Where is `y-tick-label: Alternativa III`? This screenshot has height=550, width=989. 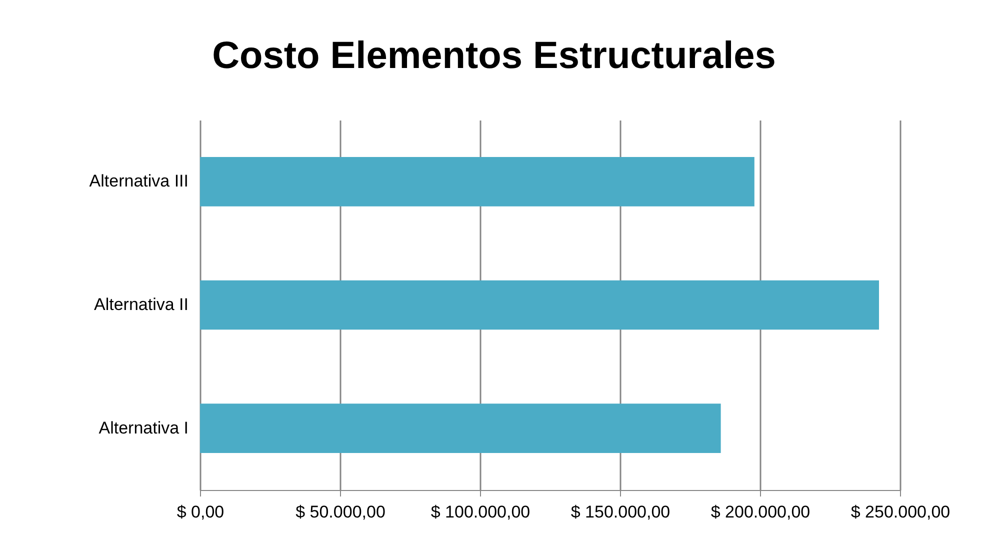 y-tick-label: Alternativa III is located at coordinates (138, 181).